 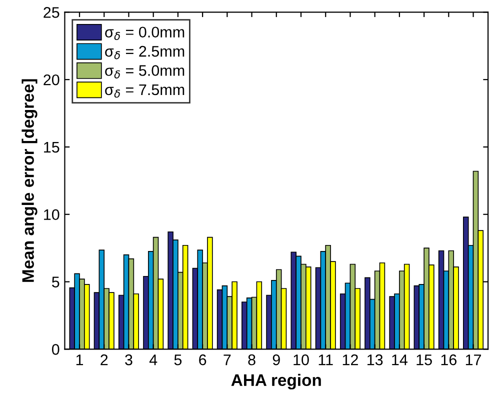 What do you see at coordinates (276, 360) in the screenshot?
I see `x-tick-label: 9` at bounding box center [276, 360].